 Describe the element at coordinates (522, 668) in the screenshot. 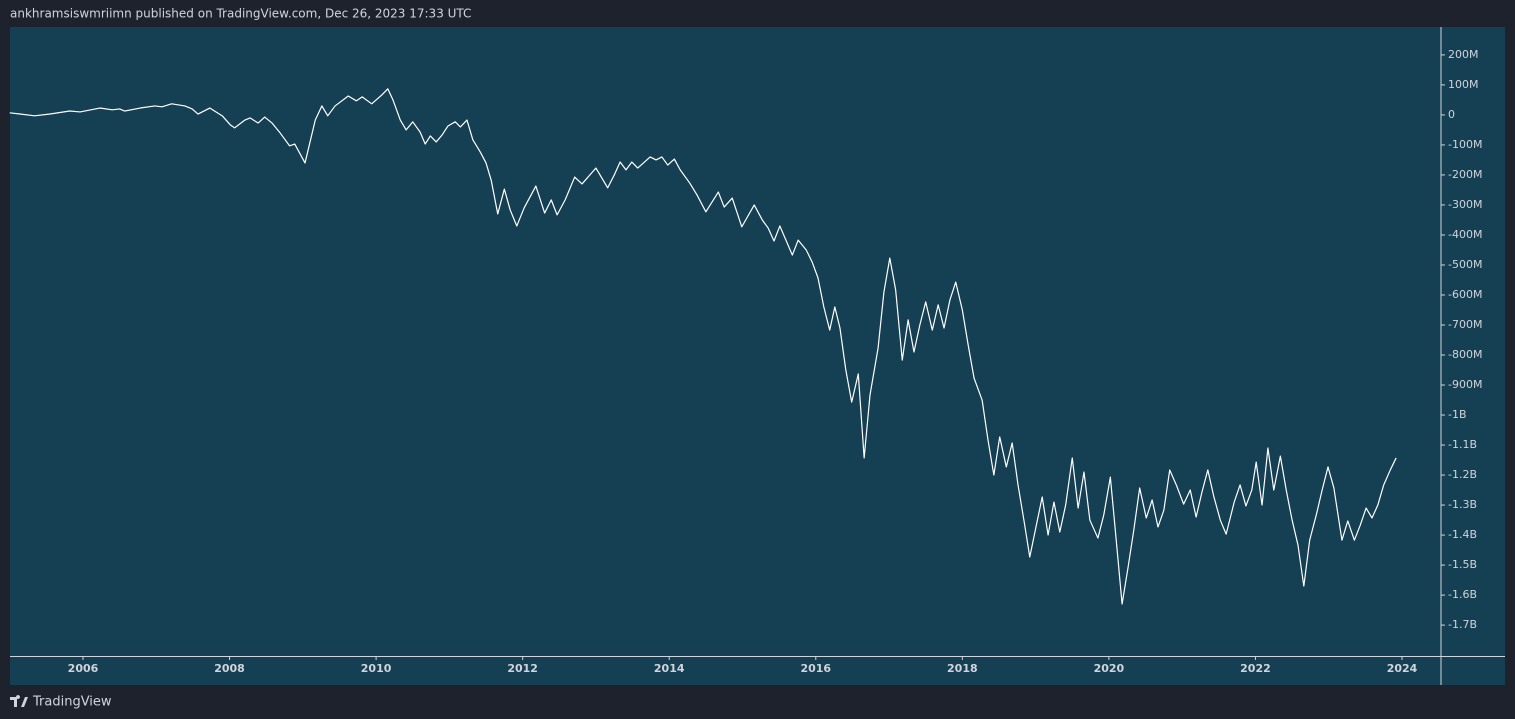

I see `x-tick-label: 2012` at that location.